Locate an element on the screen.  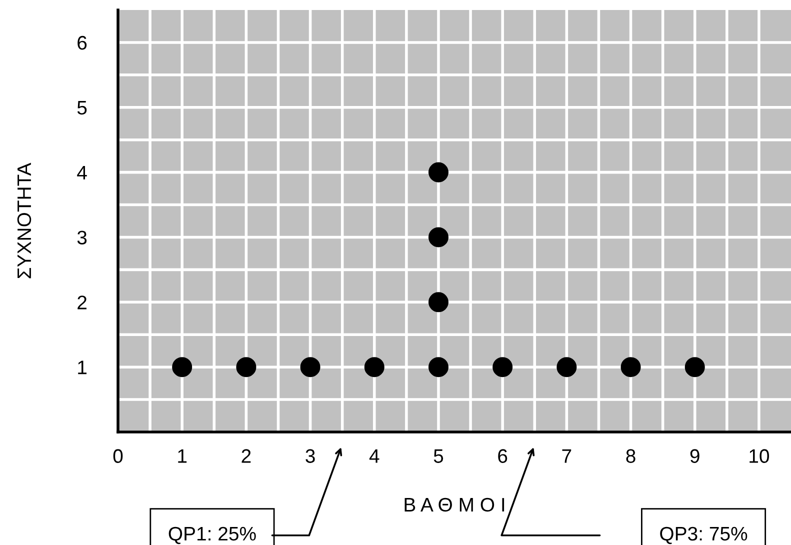
x-tick-label: 9 is located at coordinates (695, 456).